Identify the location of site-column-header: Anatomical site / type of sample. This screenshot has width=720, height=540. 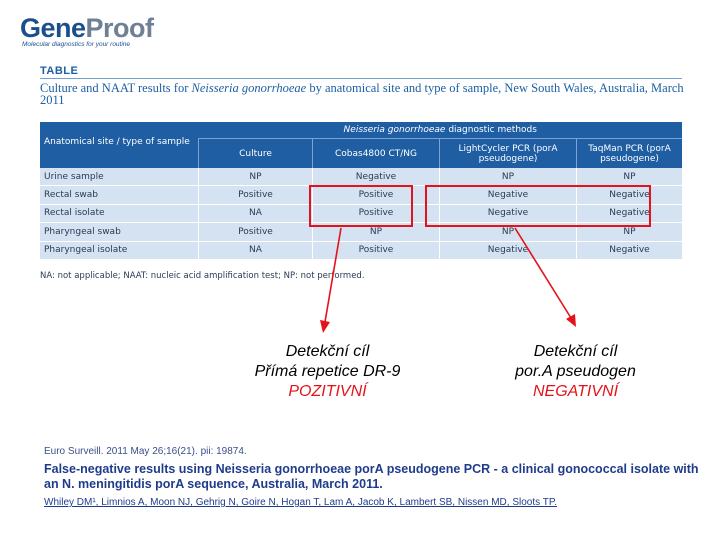
(119, 145).